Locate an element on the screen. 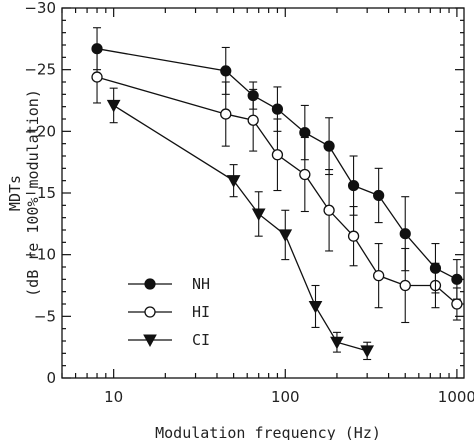  x-axis-label: Modulation frequency (Hz) is located at coordinates (268, 432).